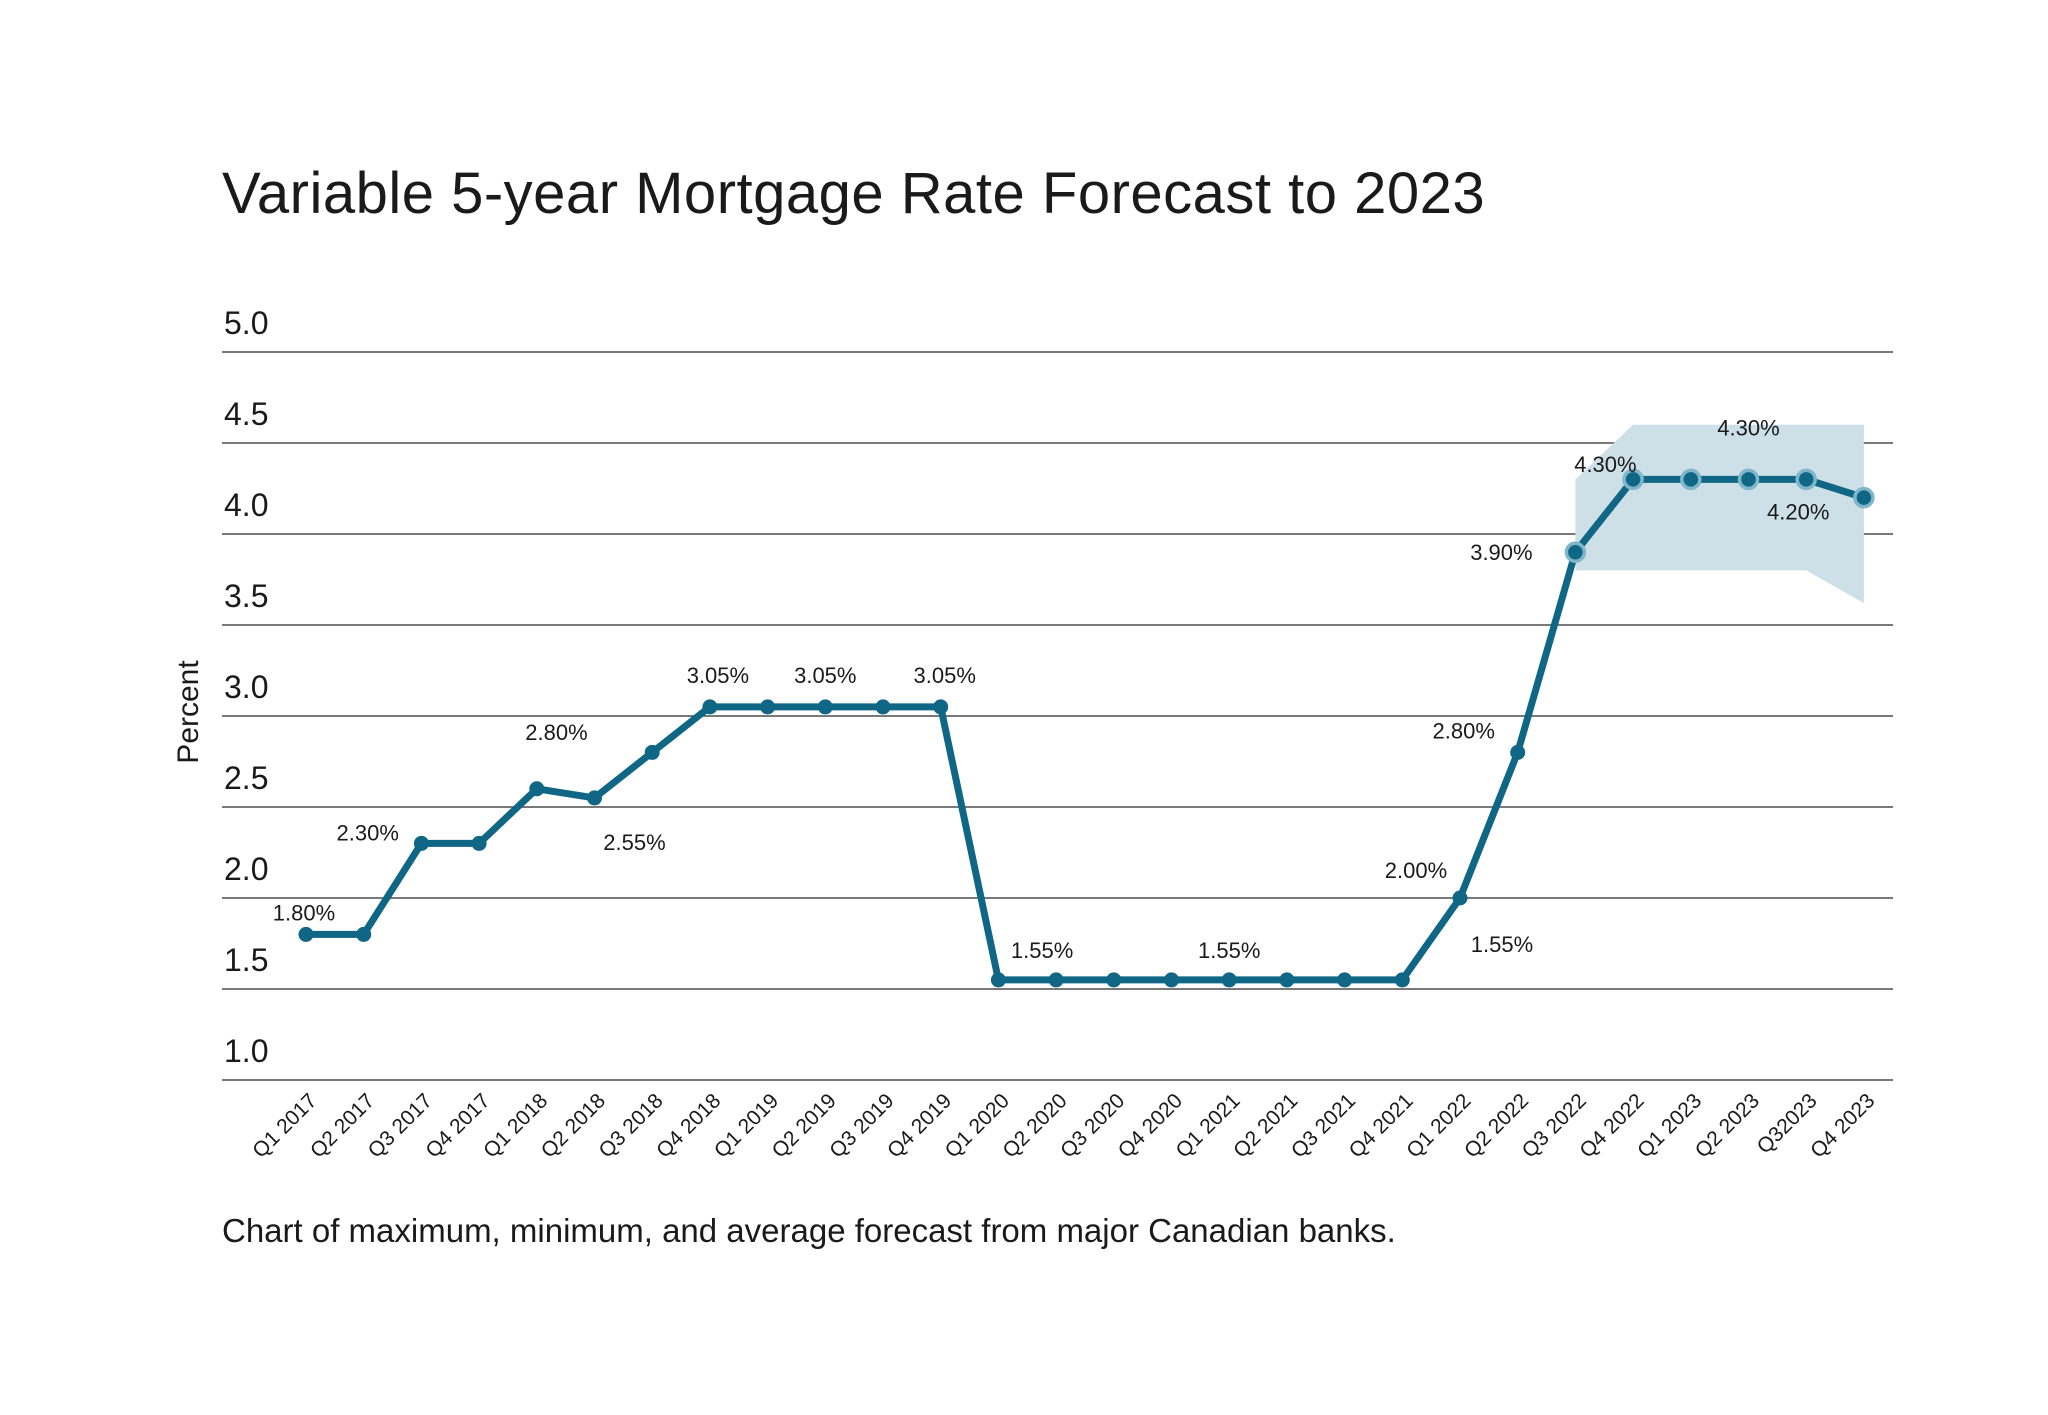 The image size is (2048, 1415). What do you see at coordinates (246, 323) in the screenshot?
I see `y-tick-label: 5.0` at bounding box center [246, 323].